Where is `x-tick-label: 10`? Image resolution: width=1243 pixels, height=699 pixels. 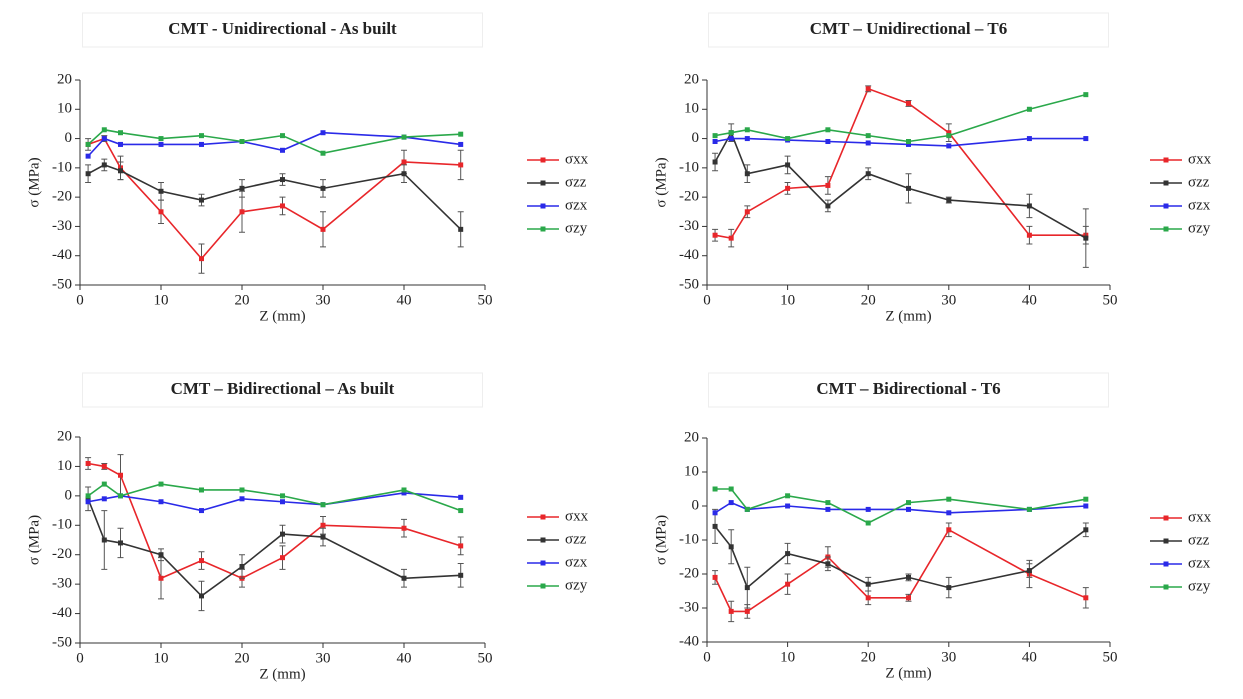 x-tick-label: 10 is located at coordinates (787, 300).